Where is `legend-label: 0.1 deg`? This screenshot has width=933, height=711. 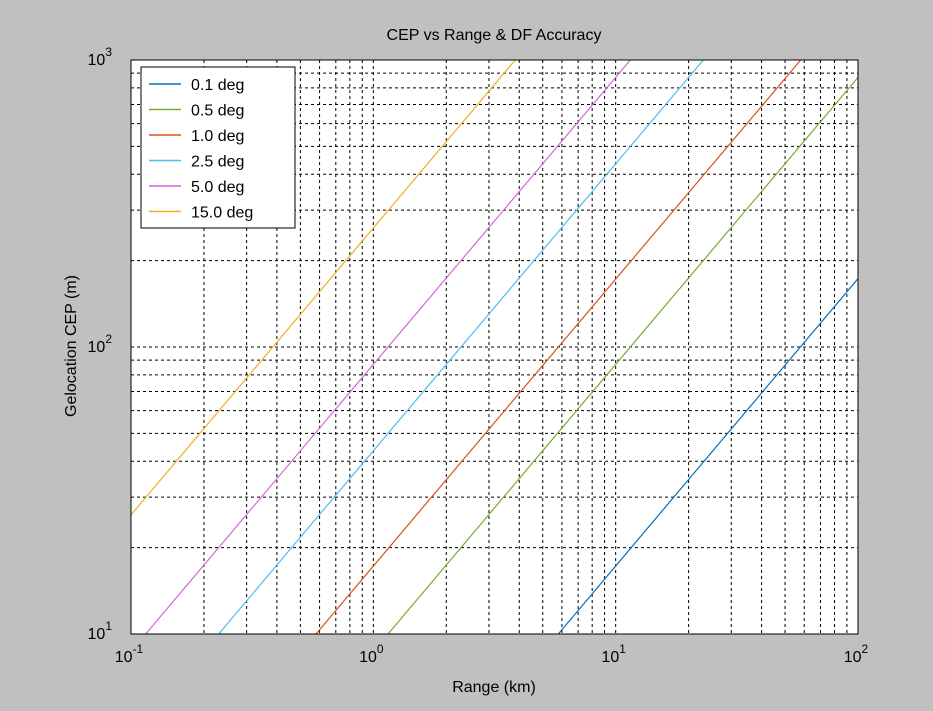 legend-label: 0.1 deg is located at coordinates (217, 85).